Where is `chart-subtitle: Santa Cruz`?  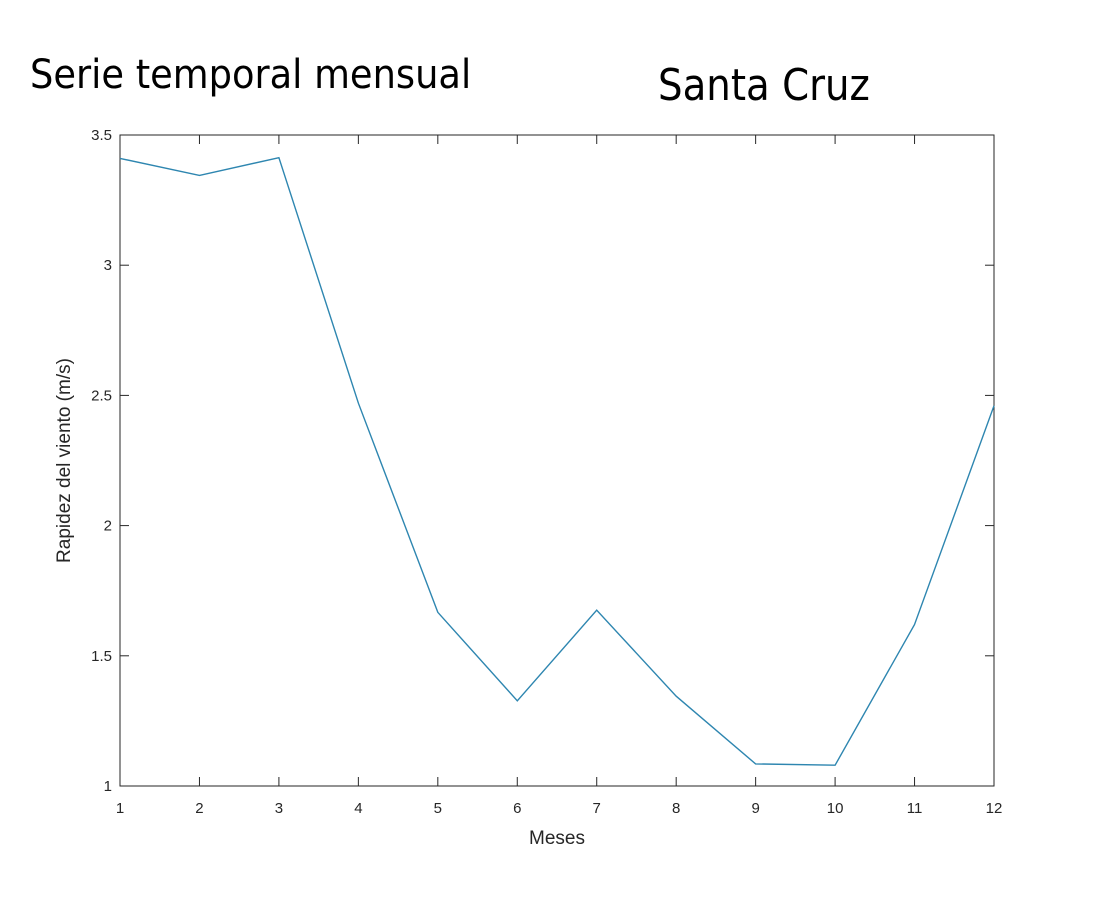 chart-subtitle: Santa Cruz is located at coordinates (764, 85).